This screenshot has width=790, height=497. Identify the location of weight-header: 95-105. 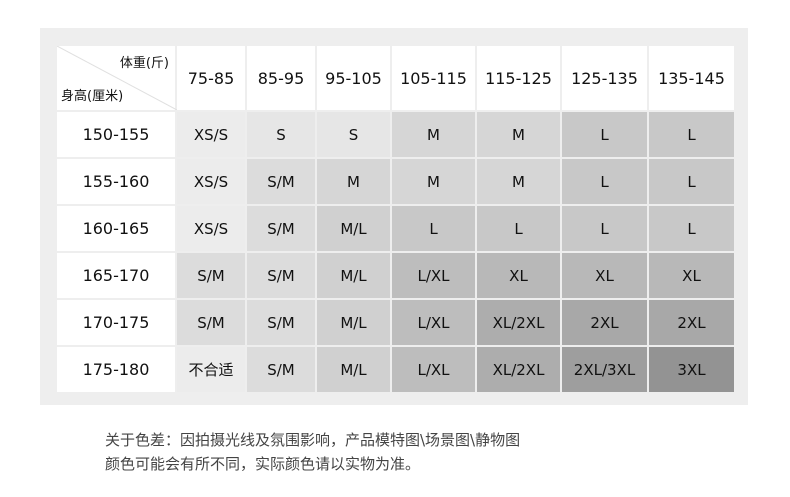
(353, 78).